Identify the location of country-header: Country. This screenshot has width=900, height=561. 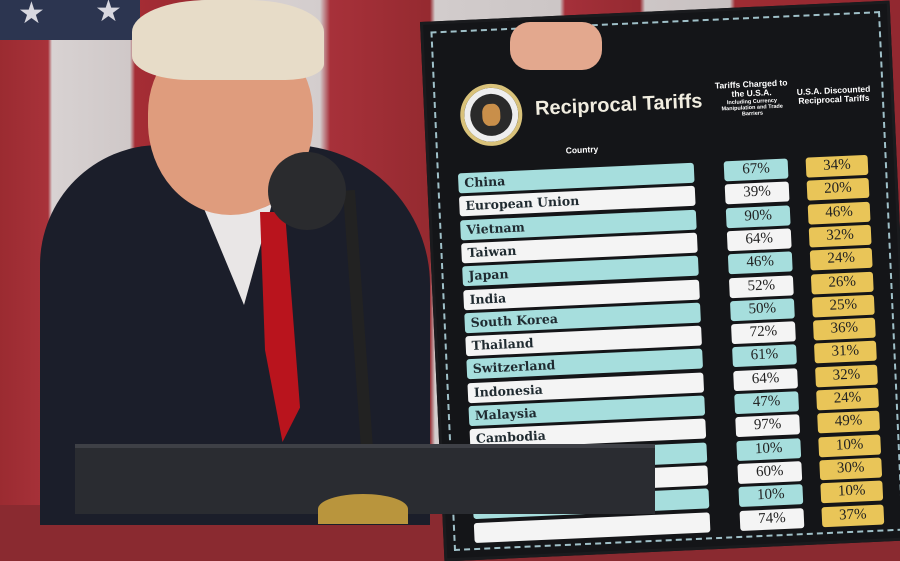
(582, 150).